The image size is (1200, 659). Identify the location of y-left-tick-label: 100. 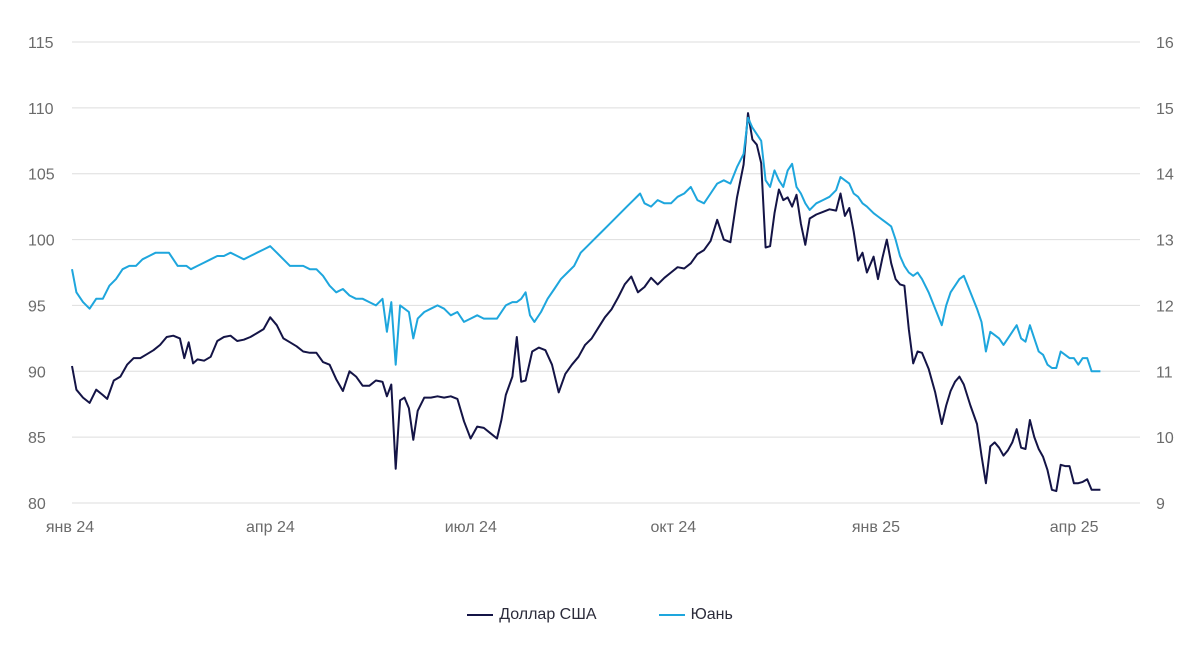
(41, 241).